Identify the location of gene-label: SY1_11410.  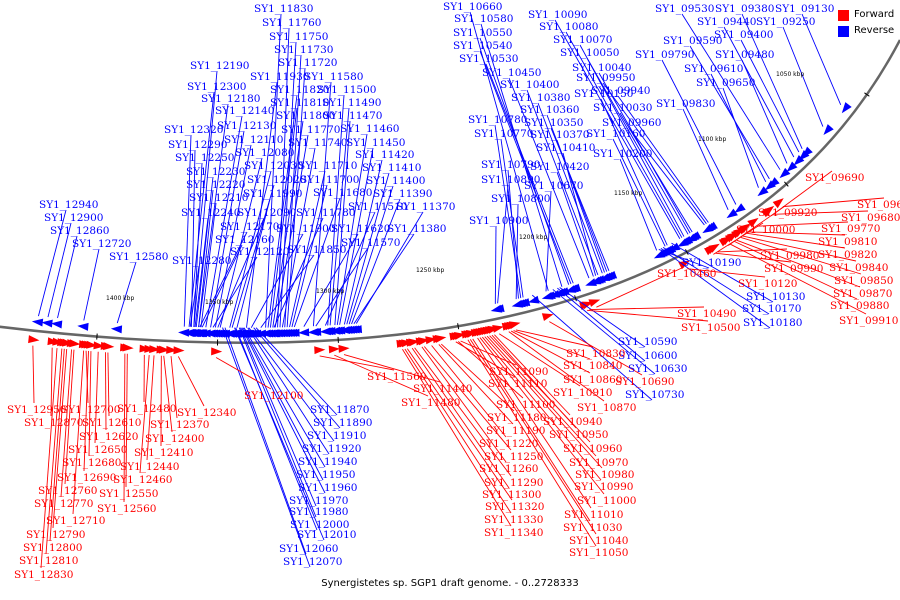
(391, 168).